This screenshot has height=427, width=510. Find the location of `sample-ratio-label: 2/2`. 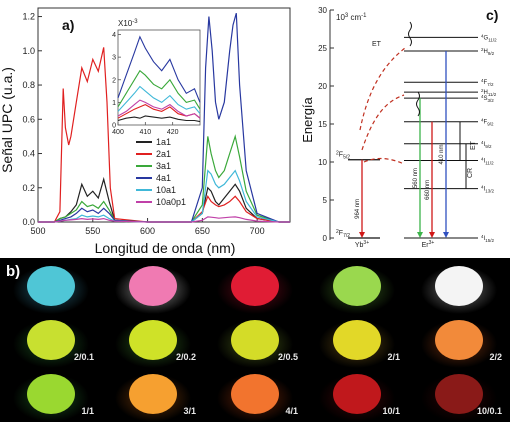

sample-ratio-label: 2/2 is located at coordinates (495, 357).